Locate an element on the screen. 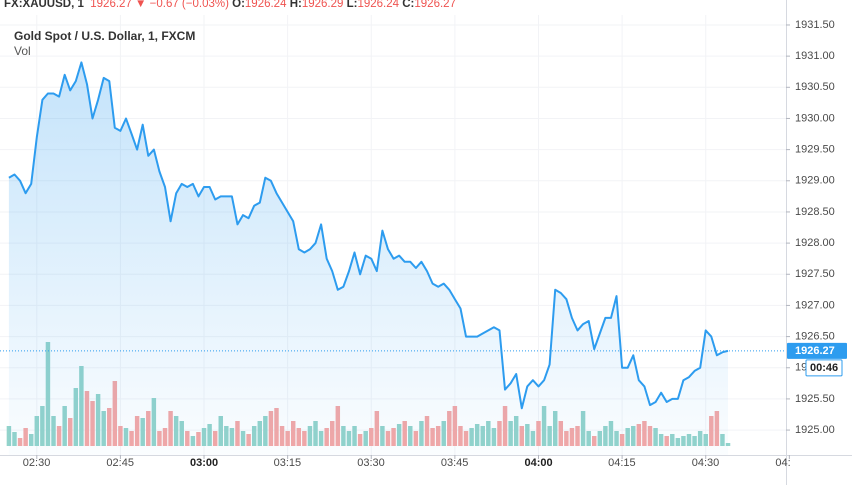 The image size is (852, 485). volume-label: Vol is located at coordinates (22, 51).